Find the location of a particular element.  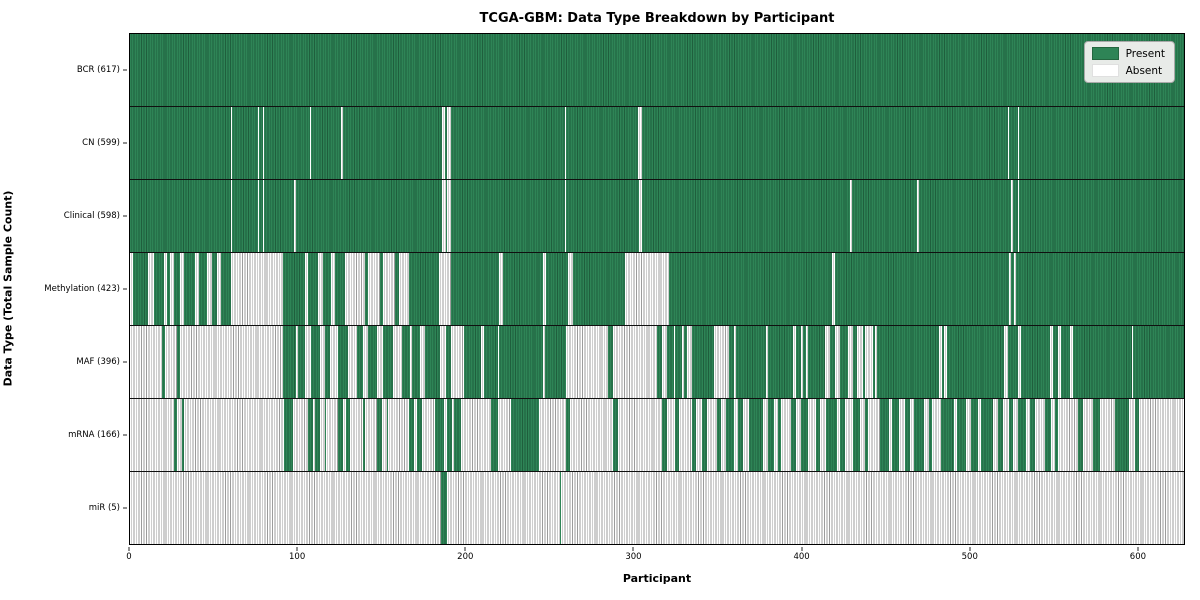

legend-label-absent: Absent is located at coordinates (1144, 70).